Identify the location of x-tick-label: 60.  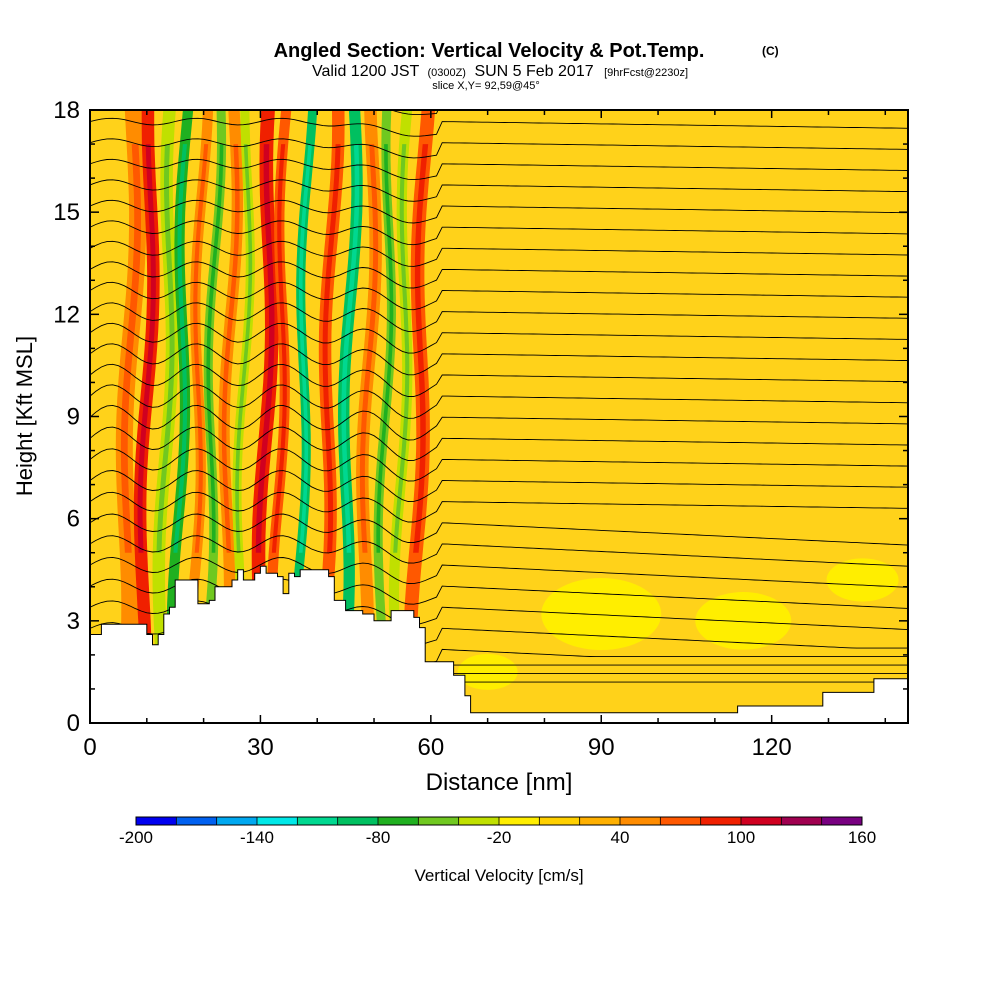
(430, 747).